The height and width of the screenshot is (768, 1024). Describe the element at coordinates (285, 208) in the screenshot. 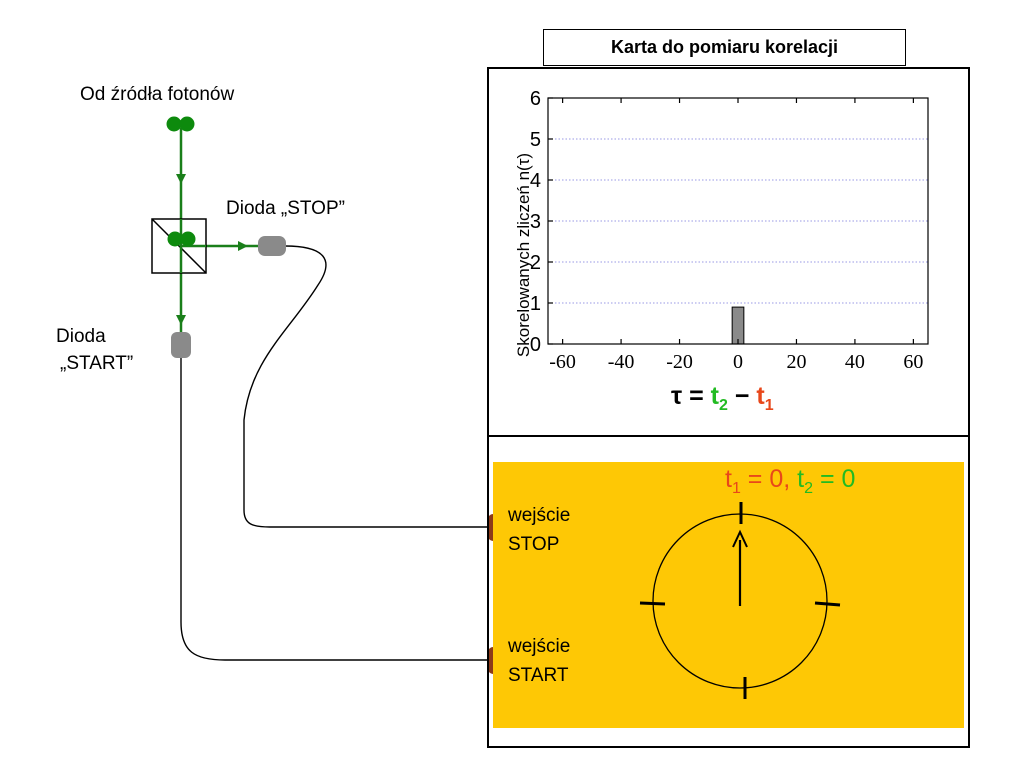

I see `diode-stop-label: Dioda „STOP”` at that location.